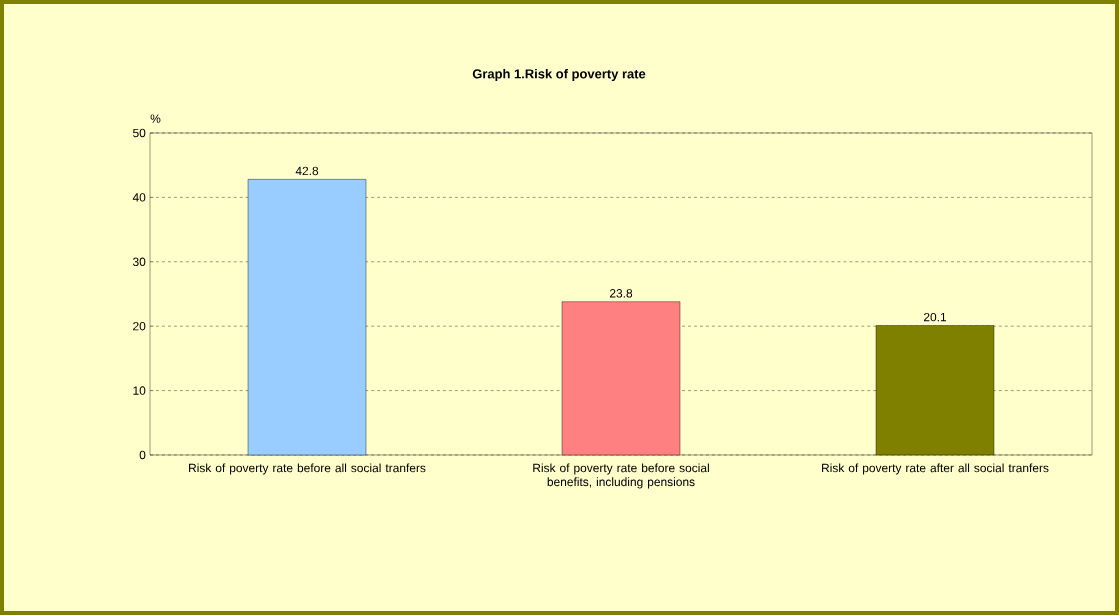 This screenshot has width=1119, height=615. I want to click on y-tick-label: 40, so click(139, 197).